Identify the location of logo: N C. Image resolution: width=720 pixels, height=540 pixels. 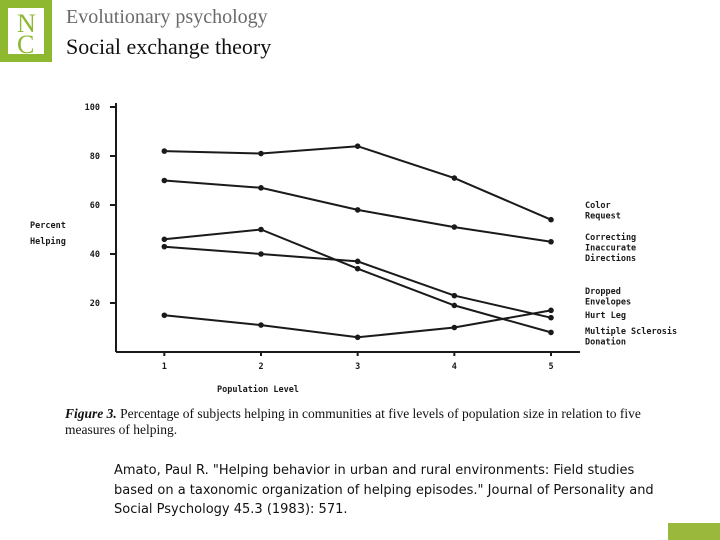
(26, 31).